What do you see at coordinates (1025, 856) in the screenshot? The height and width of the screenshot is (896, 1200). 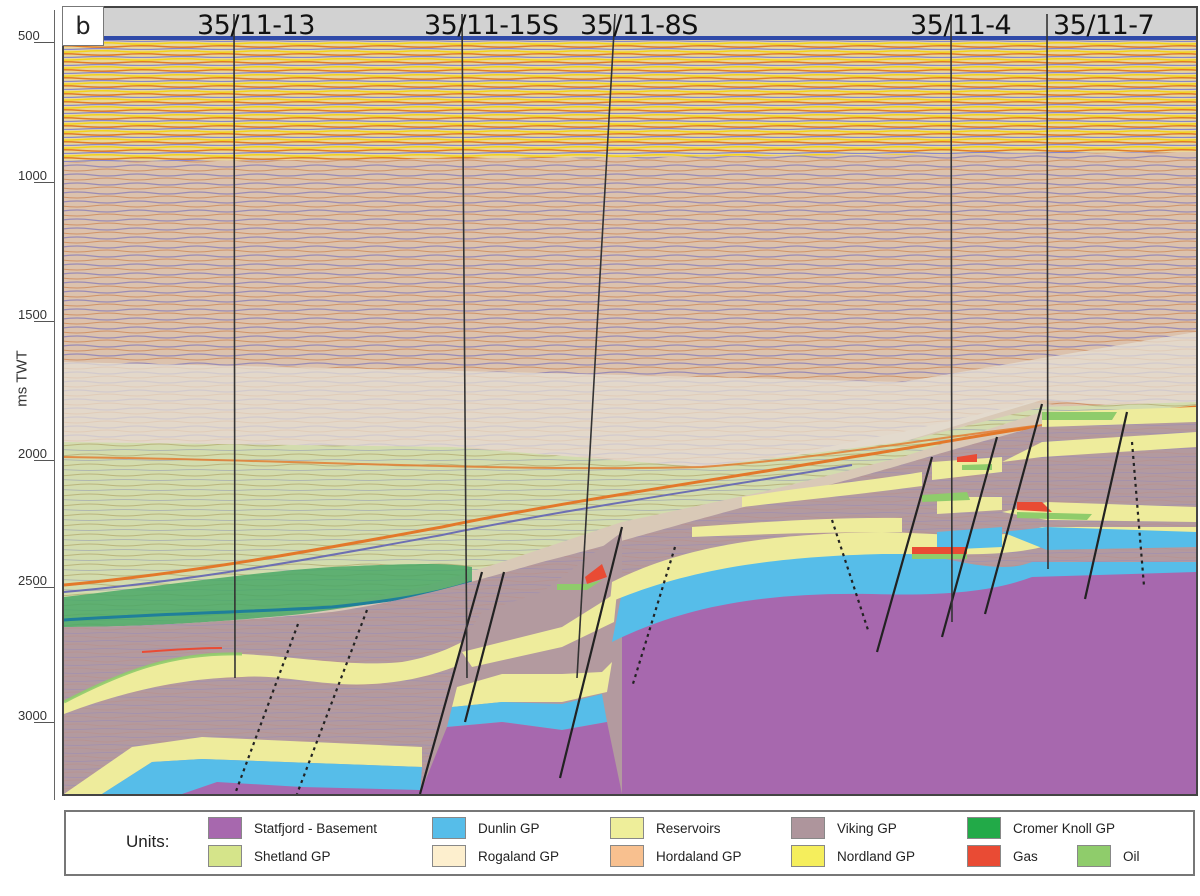 I see `legend-label: Gas` at bounding box center [1025, 856].